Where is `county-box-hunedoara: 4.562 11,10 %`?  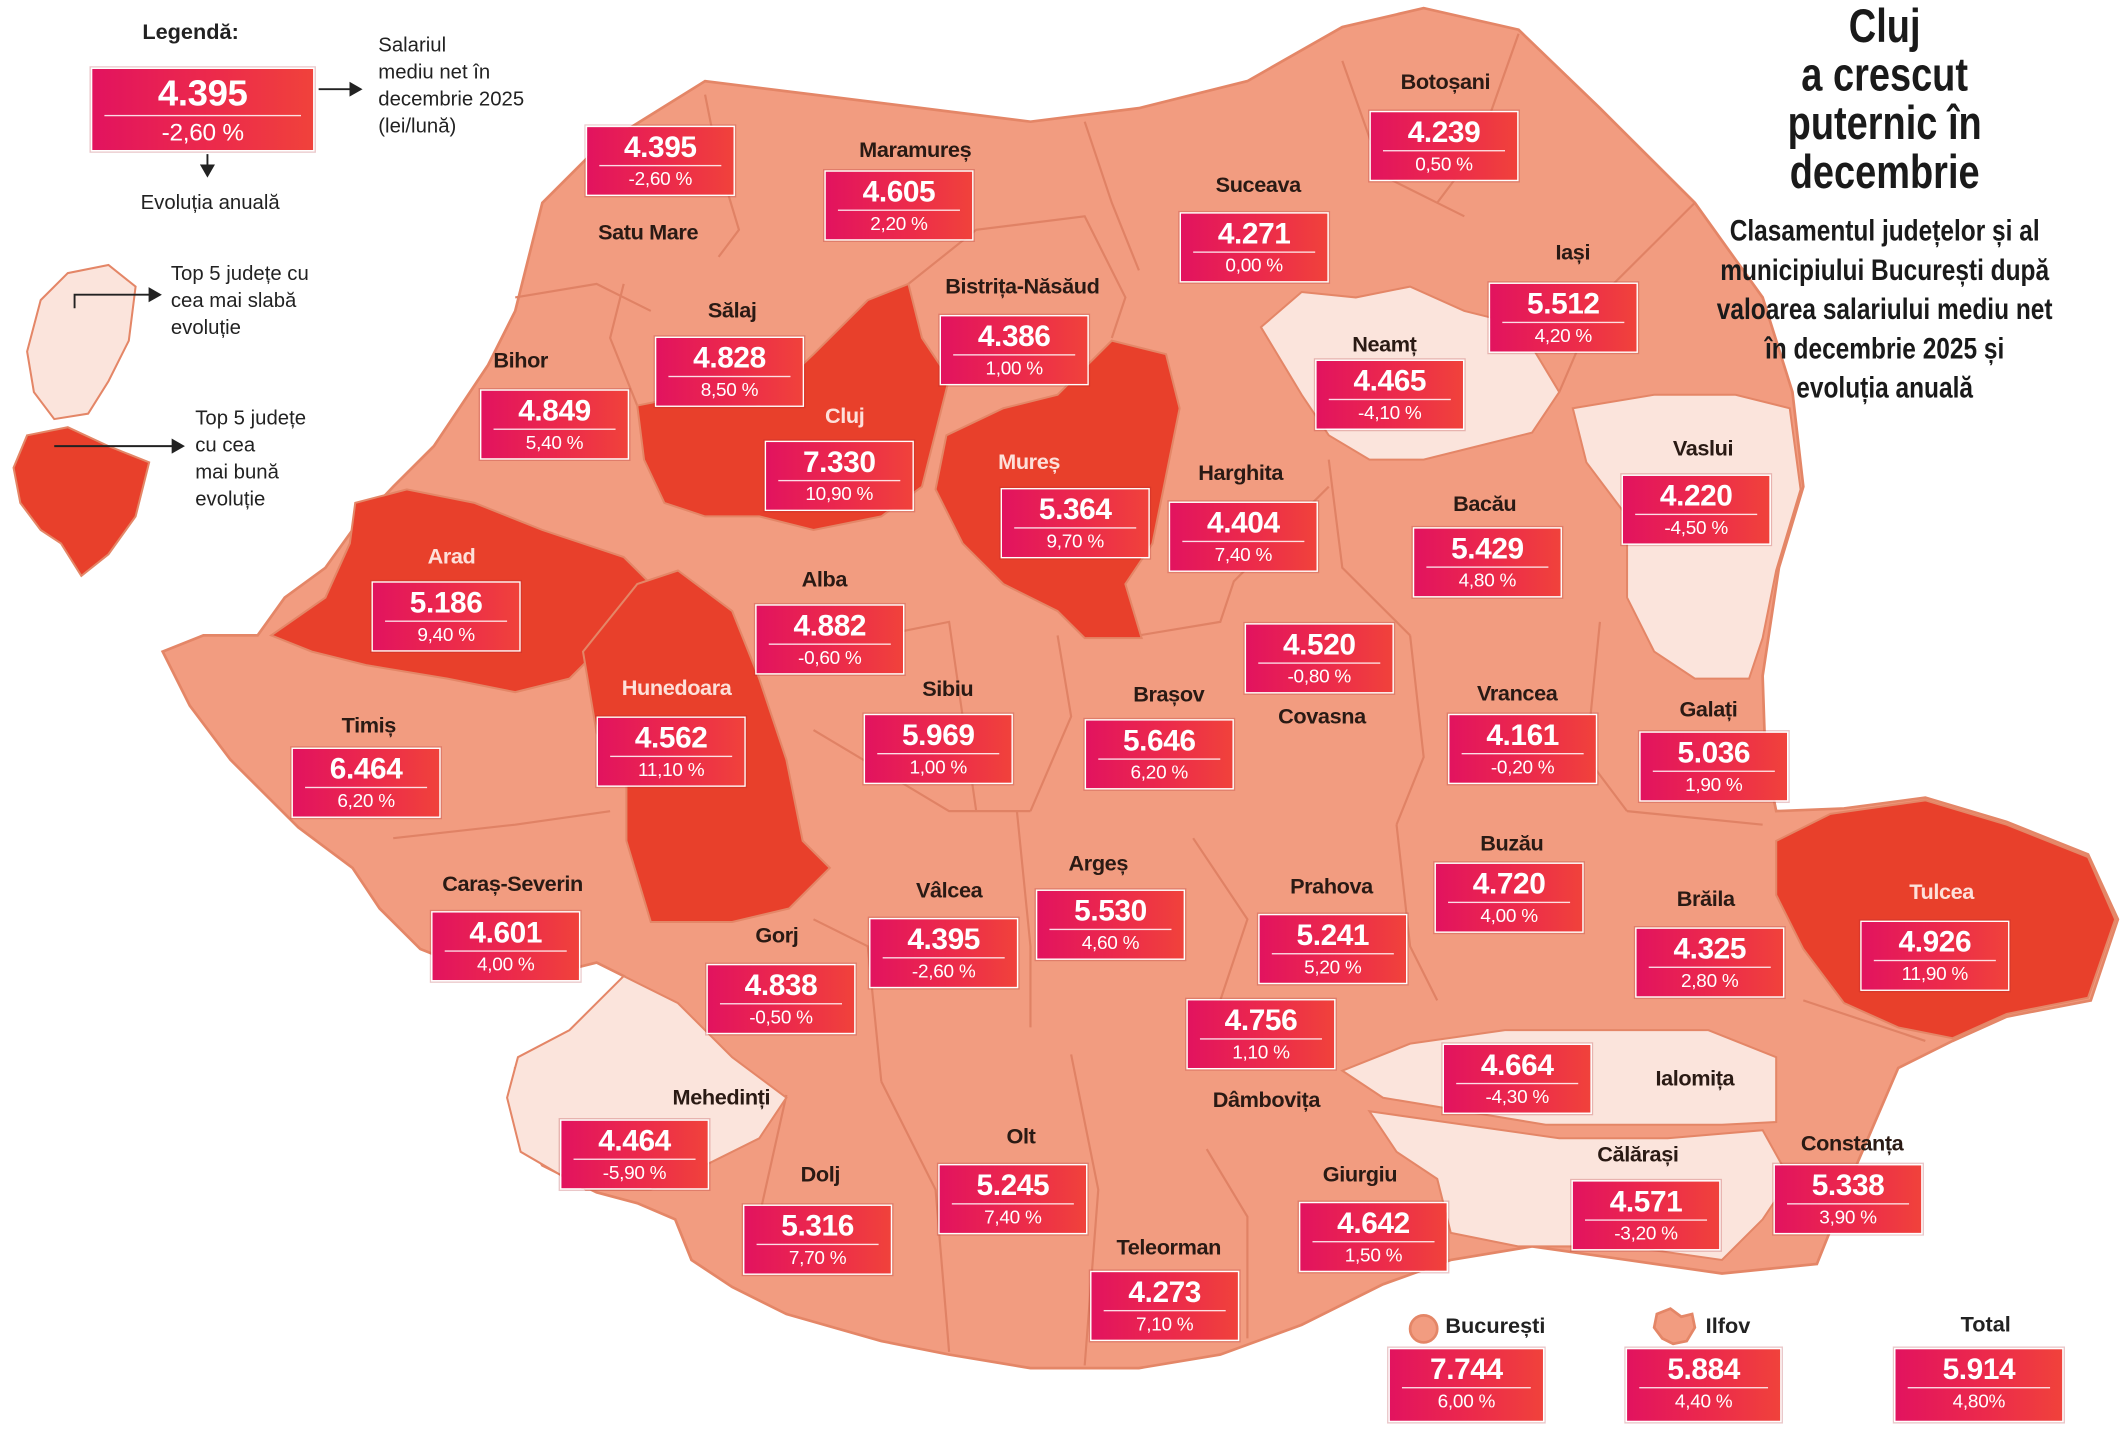
county-box-hunedoara: 4.562 11,10 % is located at coordinates (671, 751).